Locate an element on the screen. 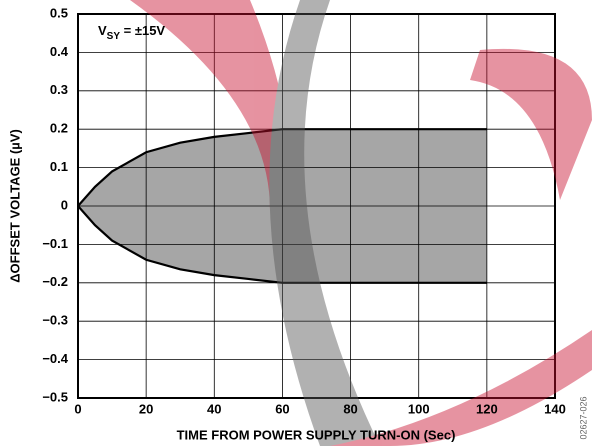  y-tick-label: 0 is located at coordinates (64, 204).